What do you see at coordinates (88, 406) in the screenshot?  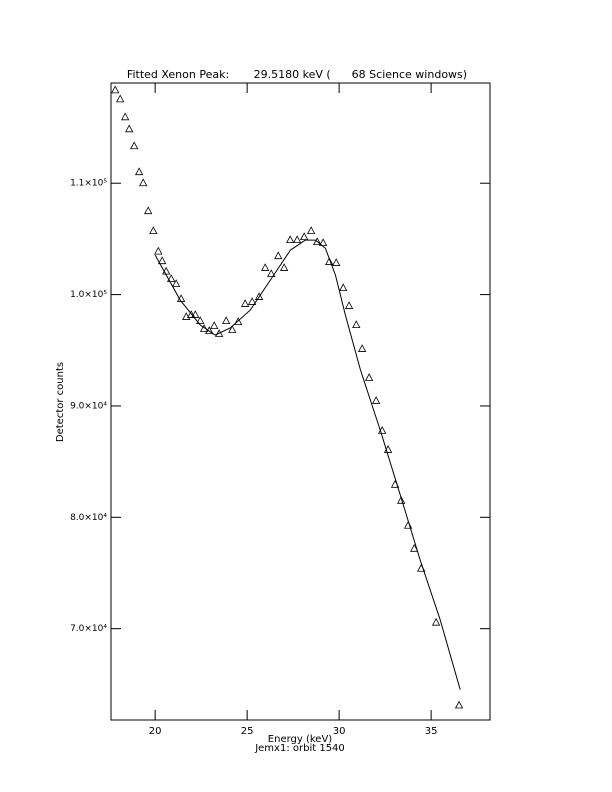 I see `y-tick-label: 9.0×10⁴` at bounding box center [88, 406].